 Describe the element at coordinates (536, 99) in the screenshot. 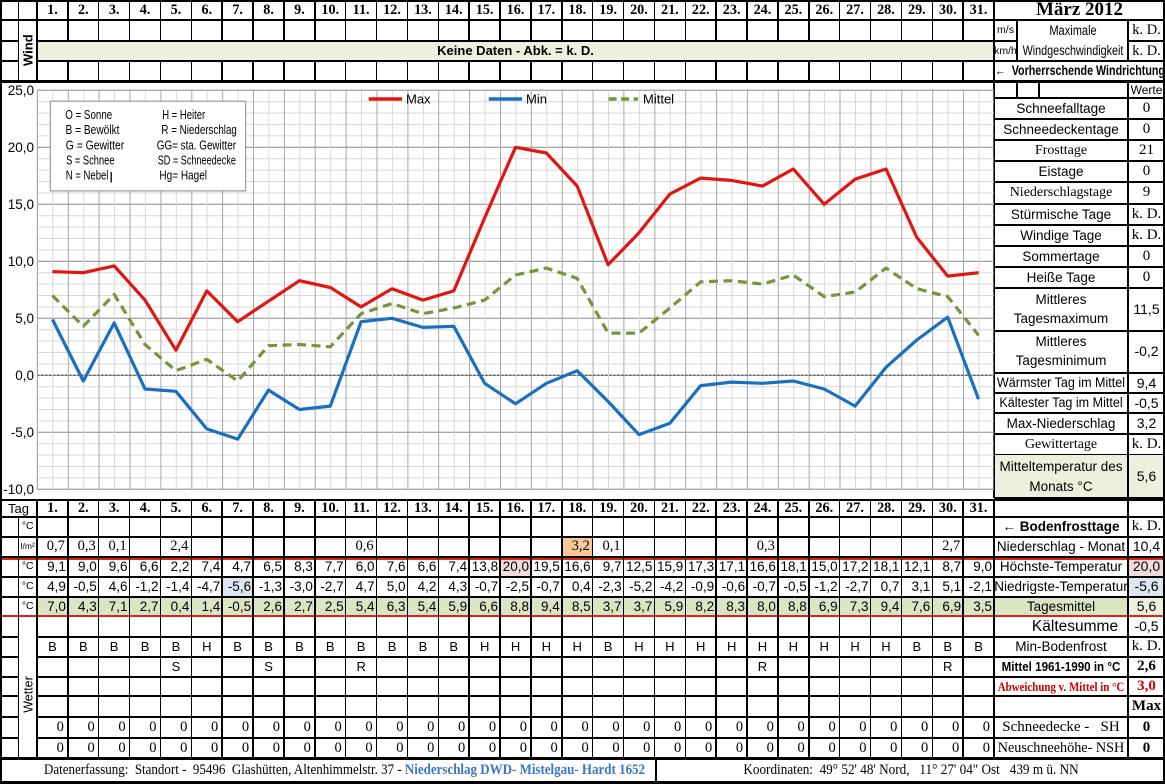

I see `svg-text: Min` at that location.